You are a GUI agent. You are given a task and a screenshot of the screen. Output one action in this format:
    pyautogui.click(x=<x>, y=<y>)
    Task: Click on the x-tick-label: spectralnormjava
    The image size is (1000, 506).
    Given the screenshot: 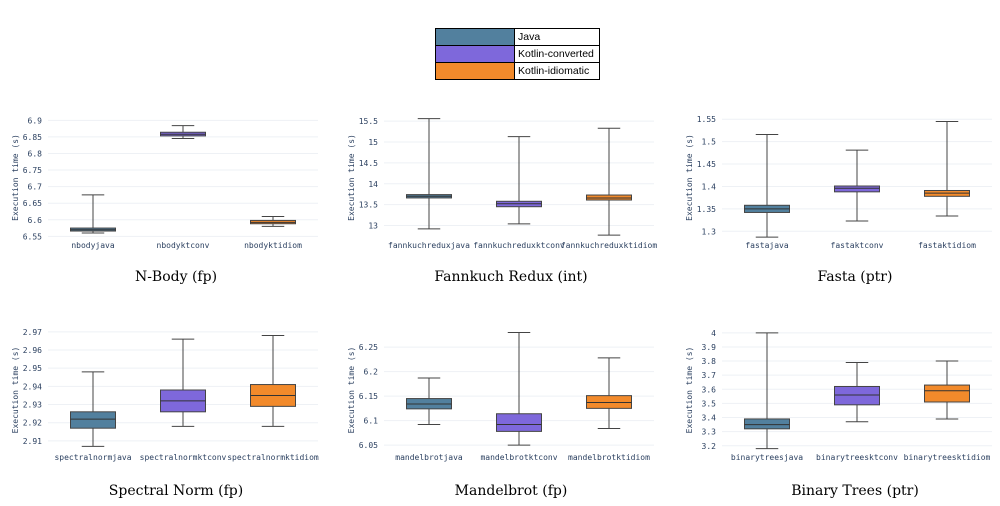 What is the action you would take?
    pyautogui.click(x=92, y=457)
    